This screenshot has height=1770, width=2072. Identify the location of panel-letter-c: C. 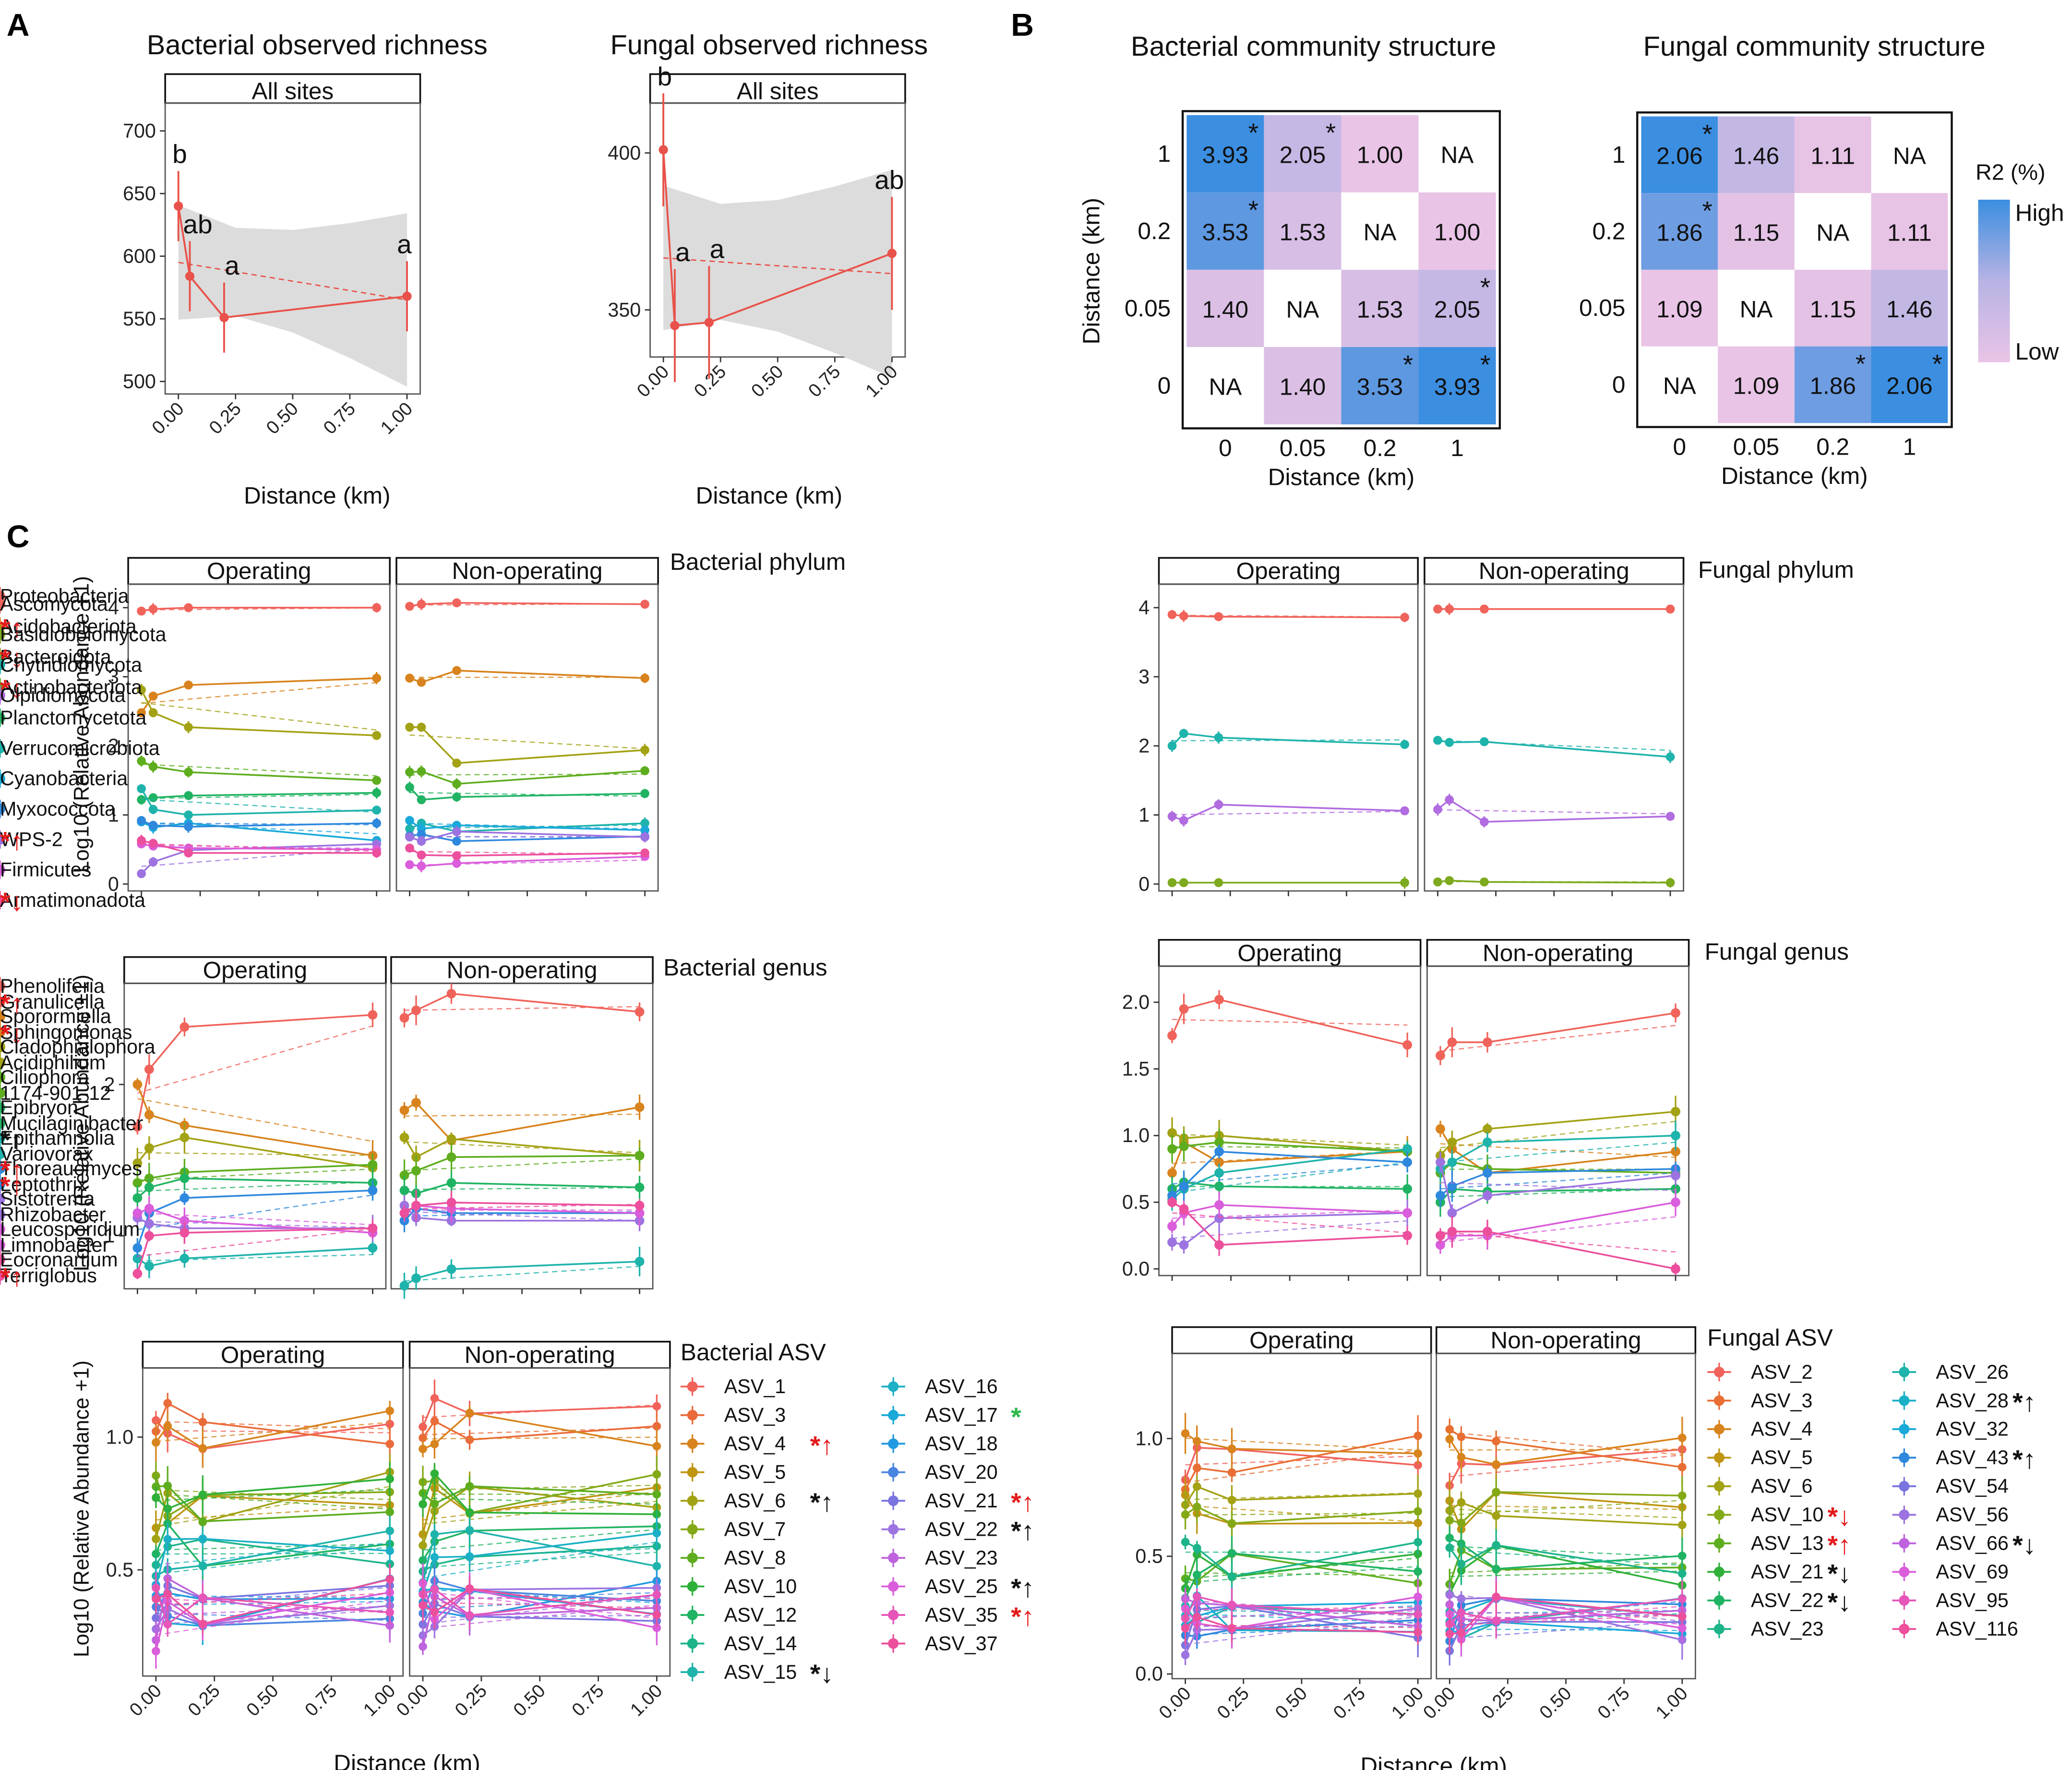
(19, 537).